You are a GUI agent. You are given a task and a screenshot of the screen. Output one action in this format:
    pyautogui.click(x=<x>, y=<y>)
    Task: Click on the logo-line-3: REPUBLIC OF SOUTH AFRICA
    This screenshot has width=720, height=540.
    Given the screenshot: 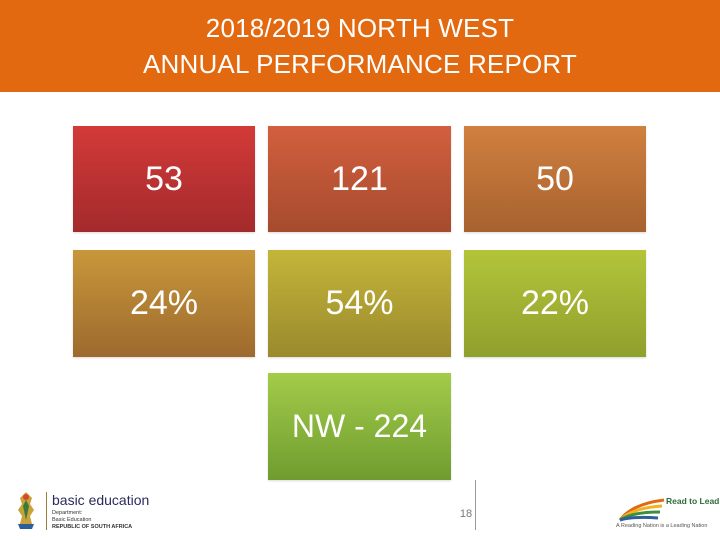 What is the action you would take?
    pyautogui.click(x=92, y=527)
    